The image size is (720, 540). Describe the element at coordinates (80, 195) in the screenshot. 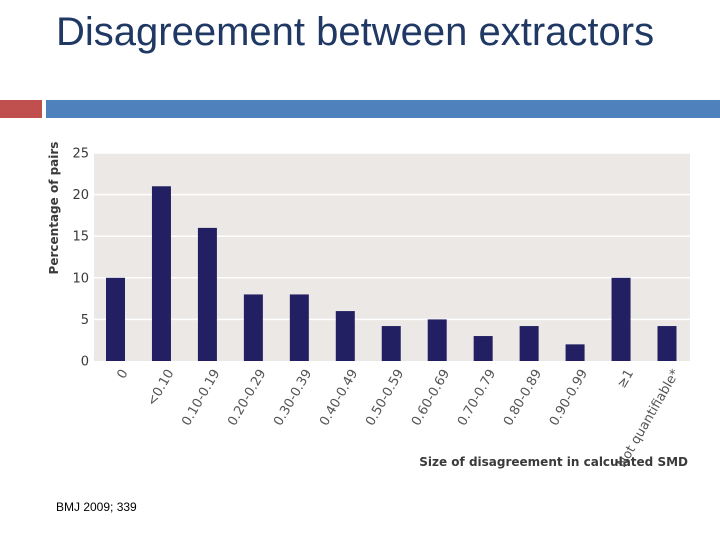

I see `y-tick-label: 20` at that location.